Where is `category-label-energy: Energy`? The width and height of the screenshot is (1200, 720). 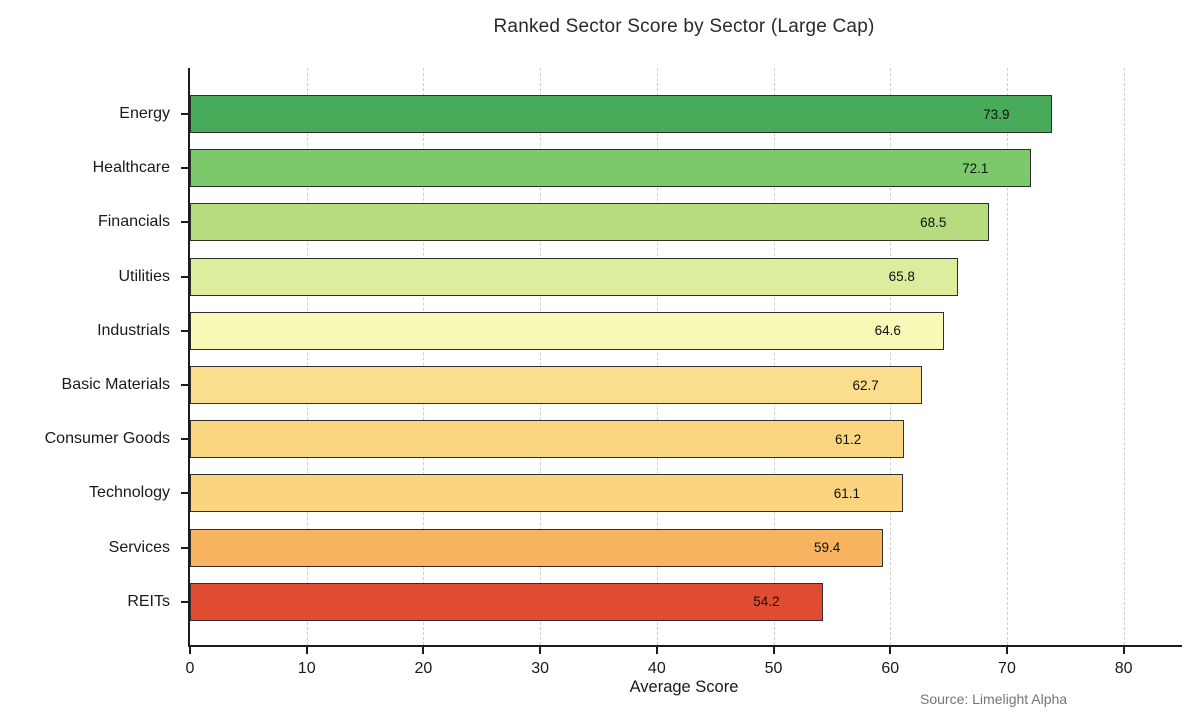 category-label-energy: Energy is located at coordinates (144, 113).